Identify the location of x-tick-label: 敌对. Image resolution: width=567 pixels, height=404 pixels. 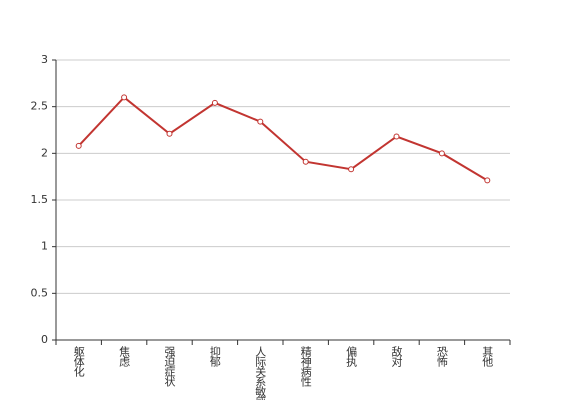
(396, 356).